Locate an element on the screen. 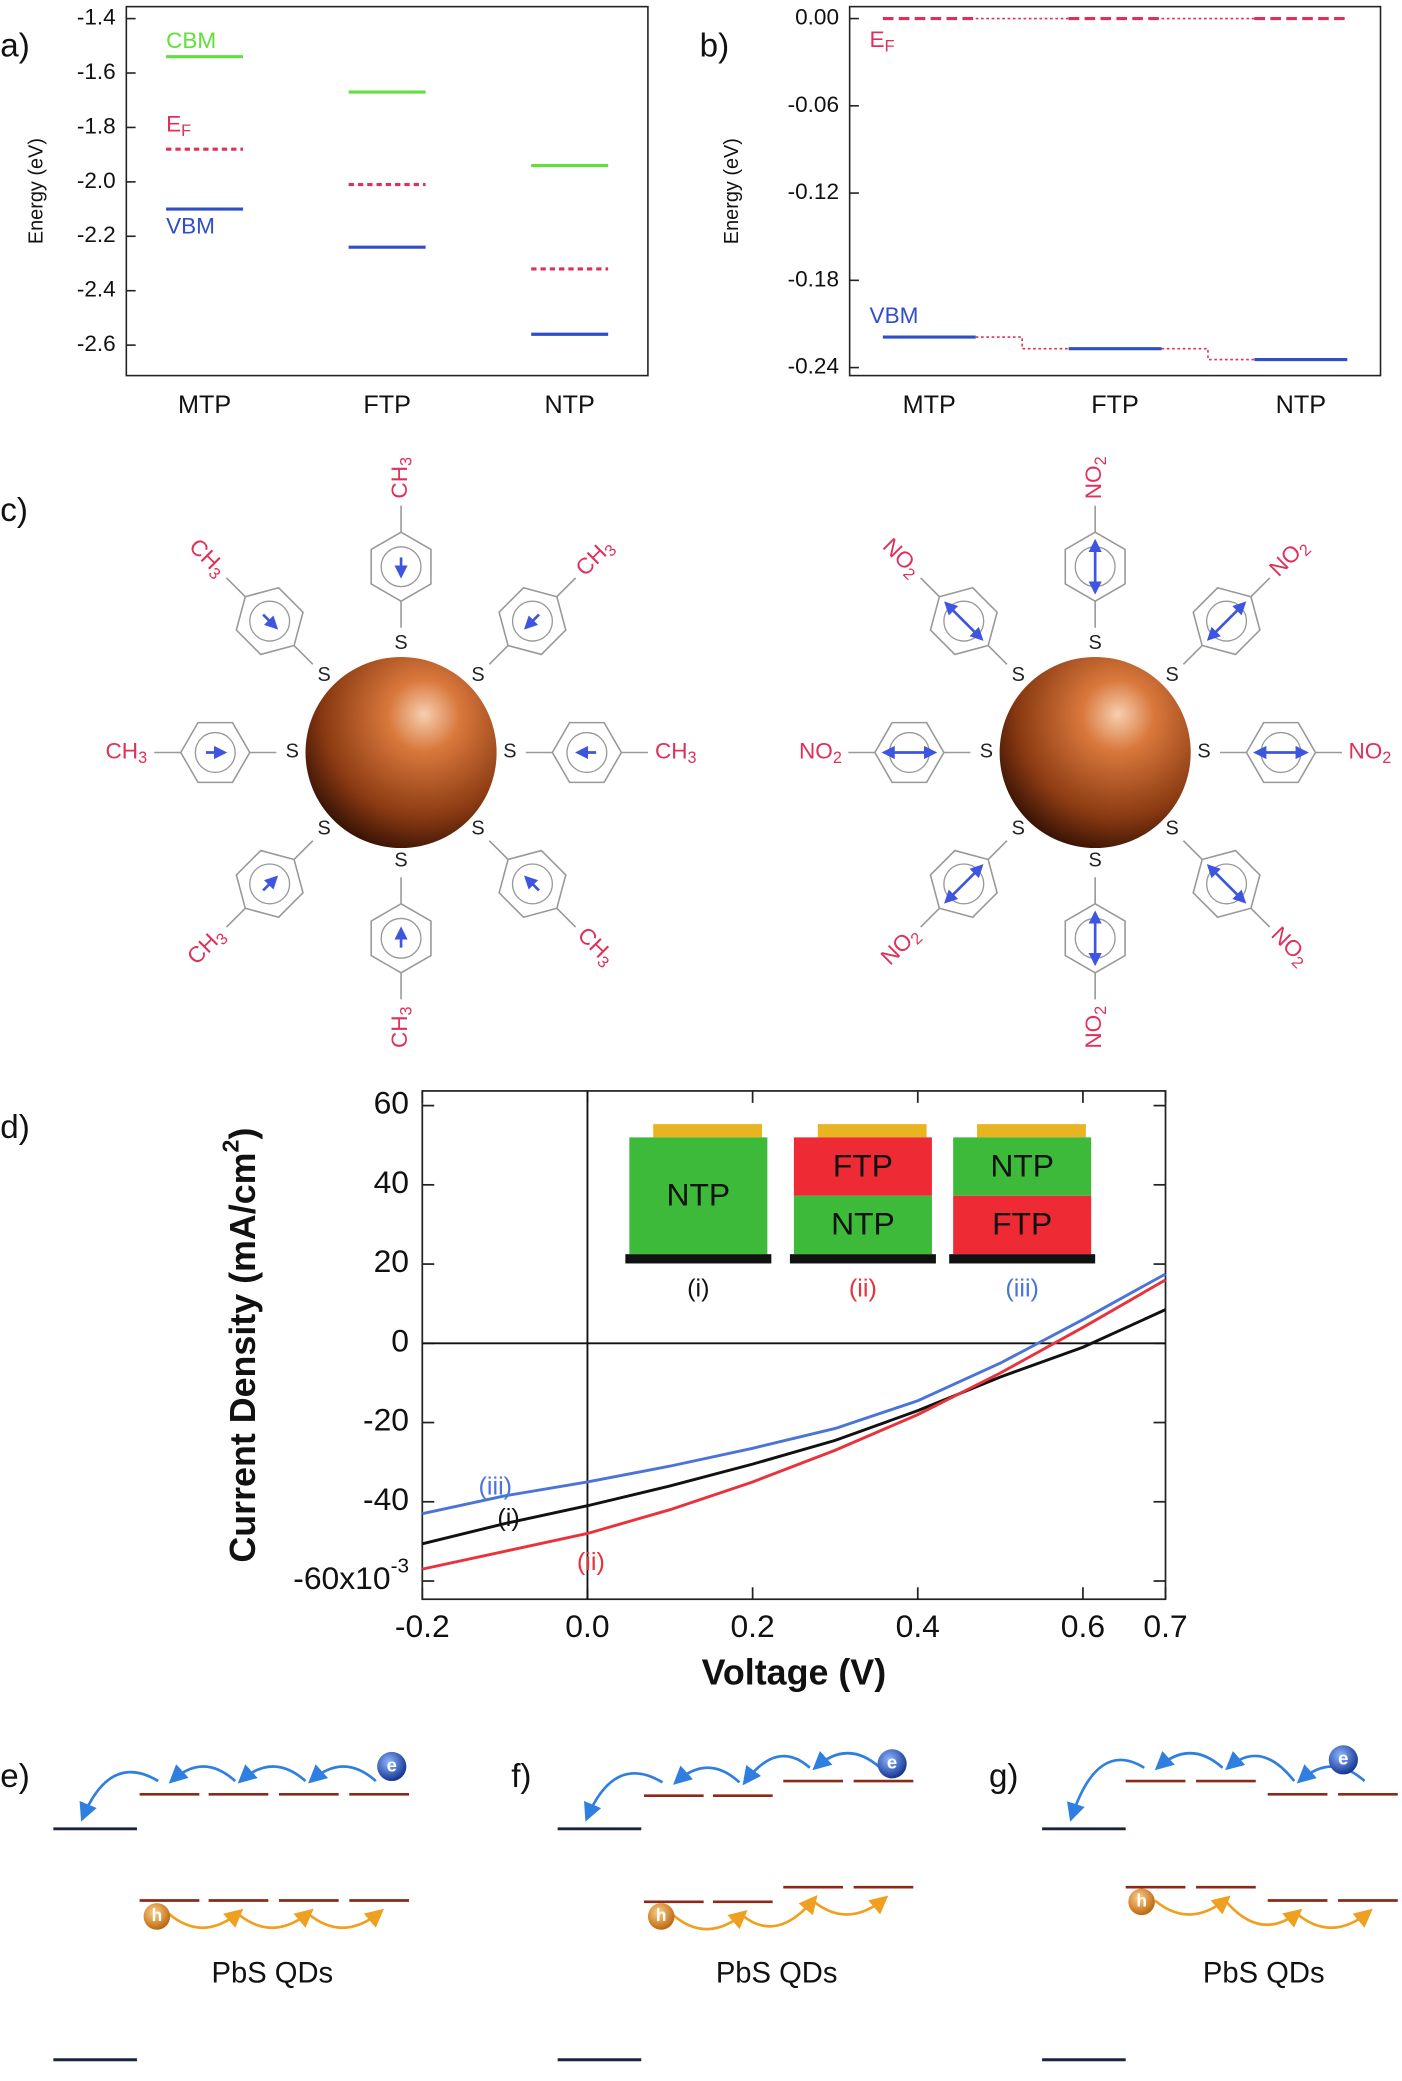 The height and width of the screenshot is (2081, 1402). curve-label: (i) is located at coordinates (508, 1518).